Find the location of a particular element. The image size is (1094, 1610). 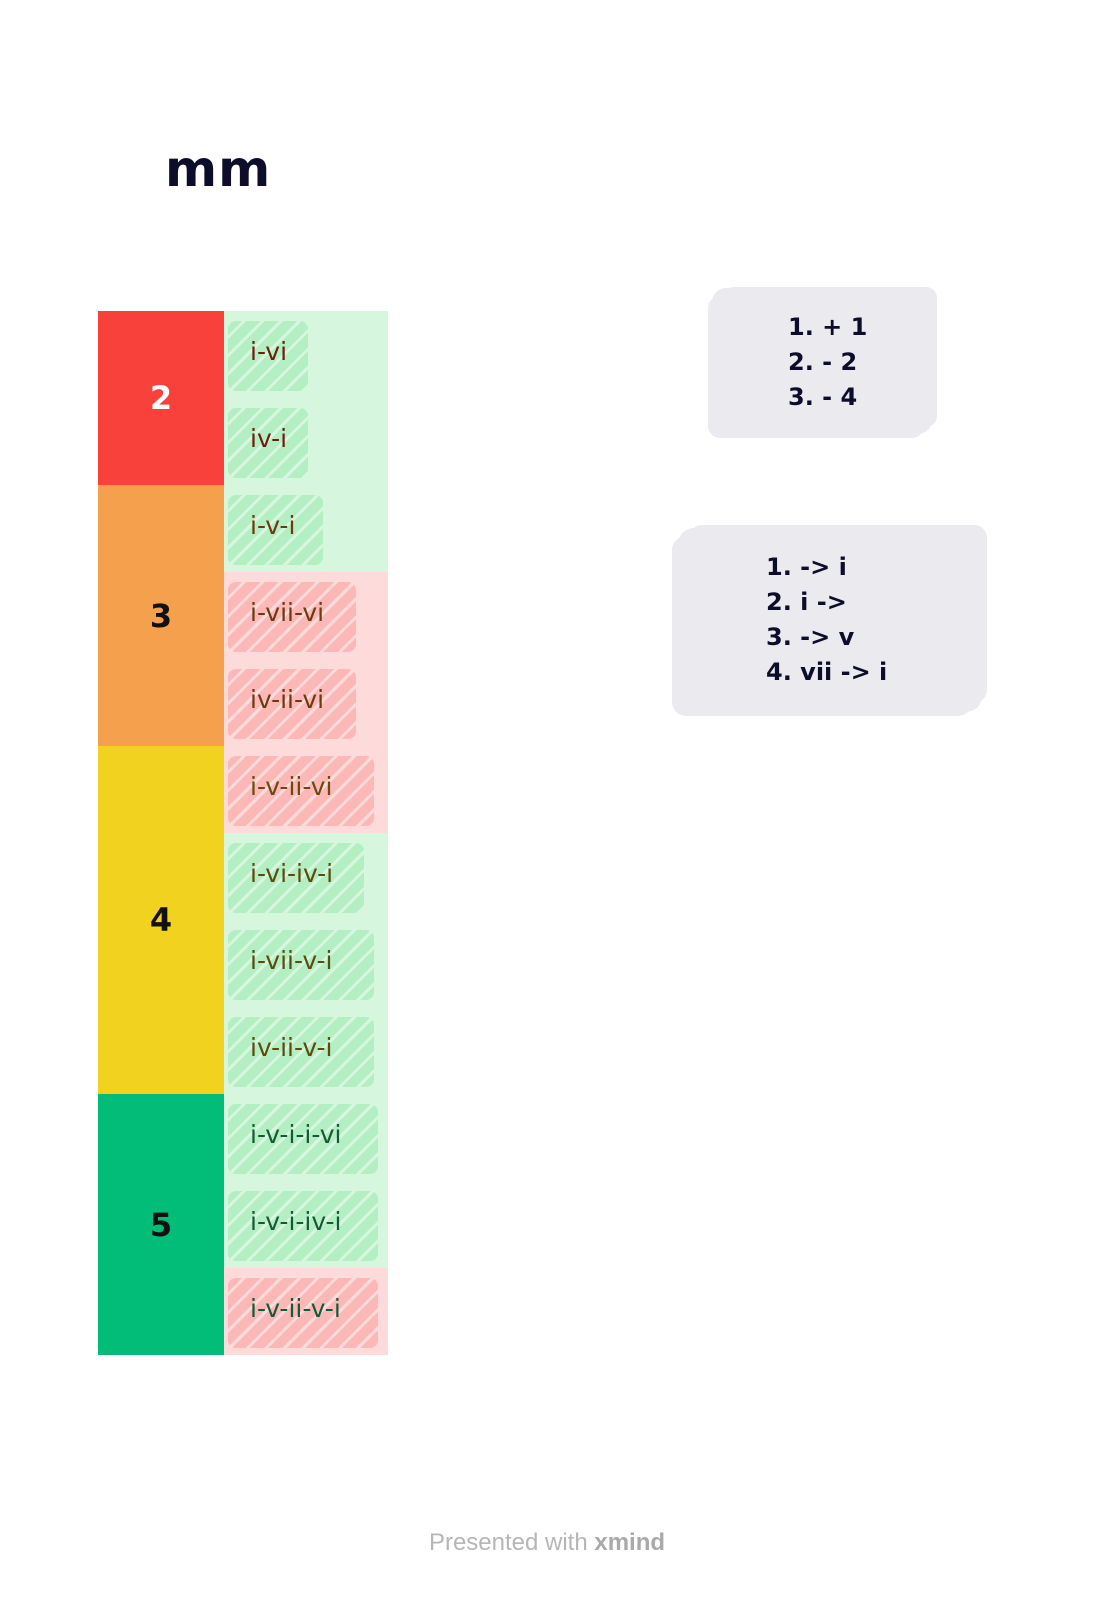

progression-label: iv-ii-v-i is located at coordinates (291, 1047).